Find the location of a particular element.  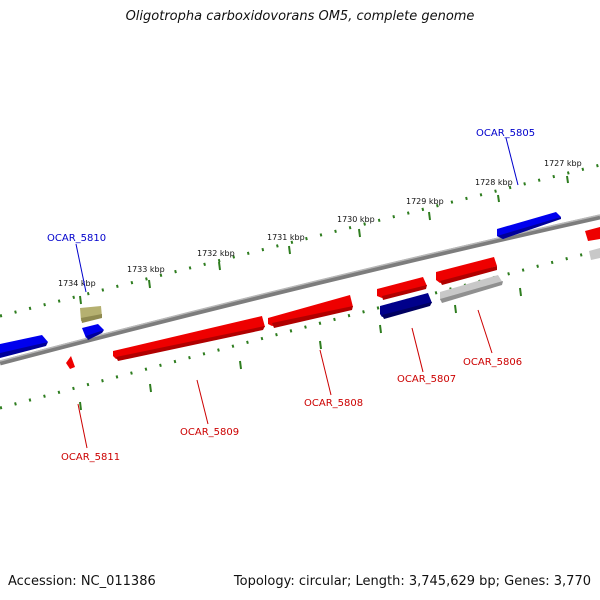

kbp-label-1733: 1733 kbp is located at coordinates (146, 269).